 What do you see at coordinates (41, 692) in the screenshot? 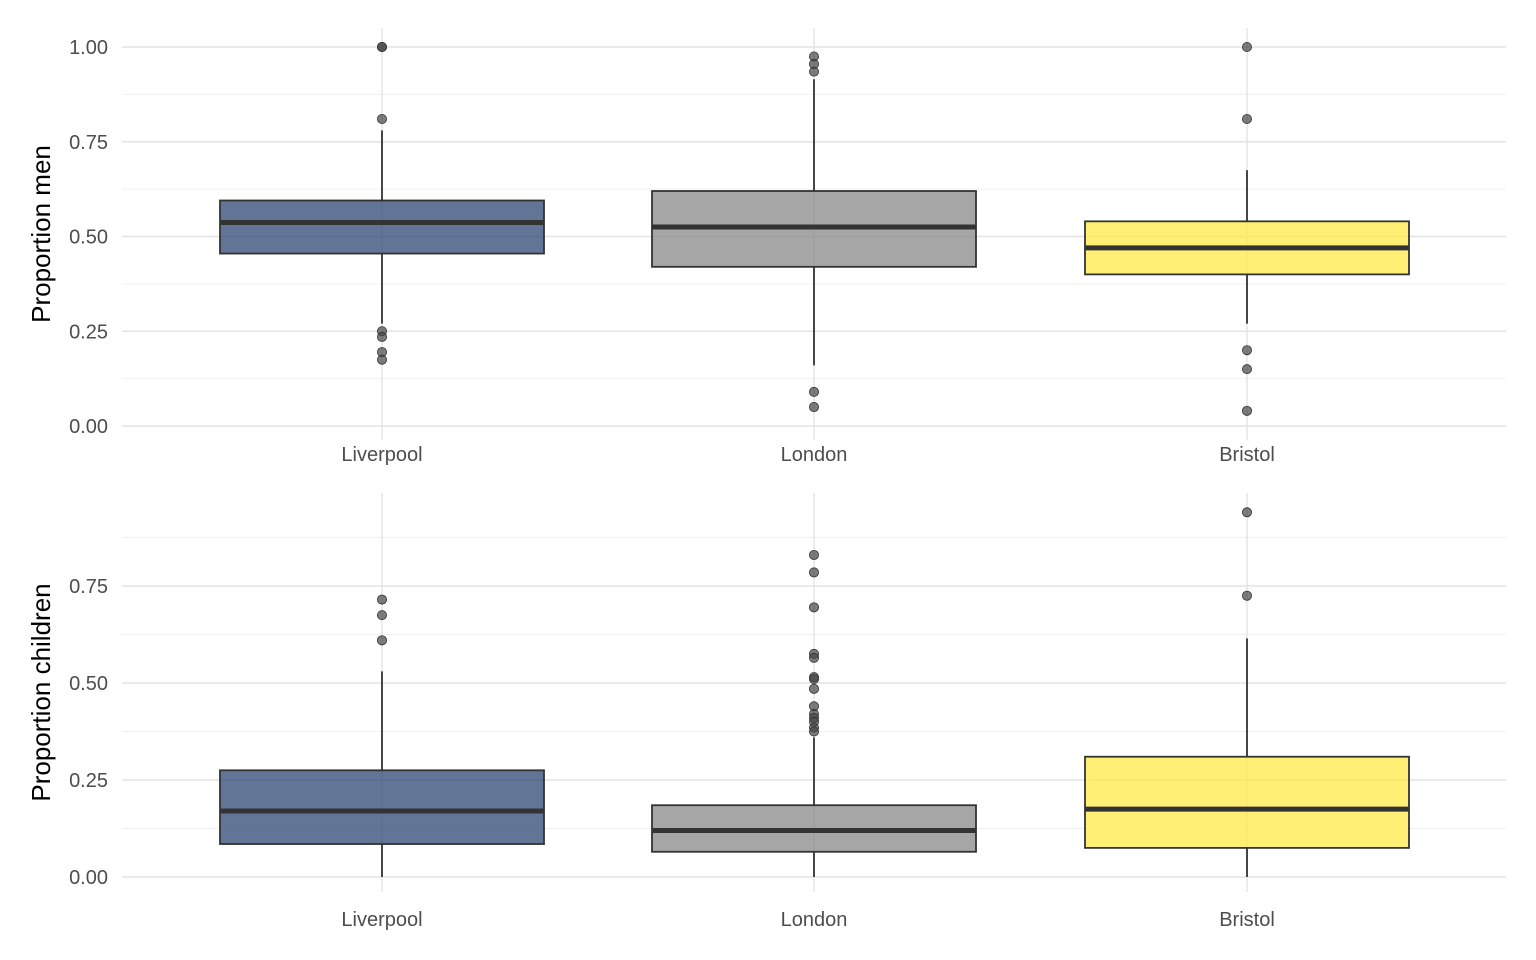
I see `y-axis-title: Proportion children` at bounding box center [41, 692].